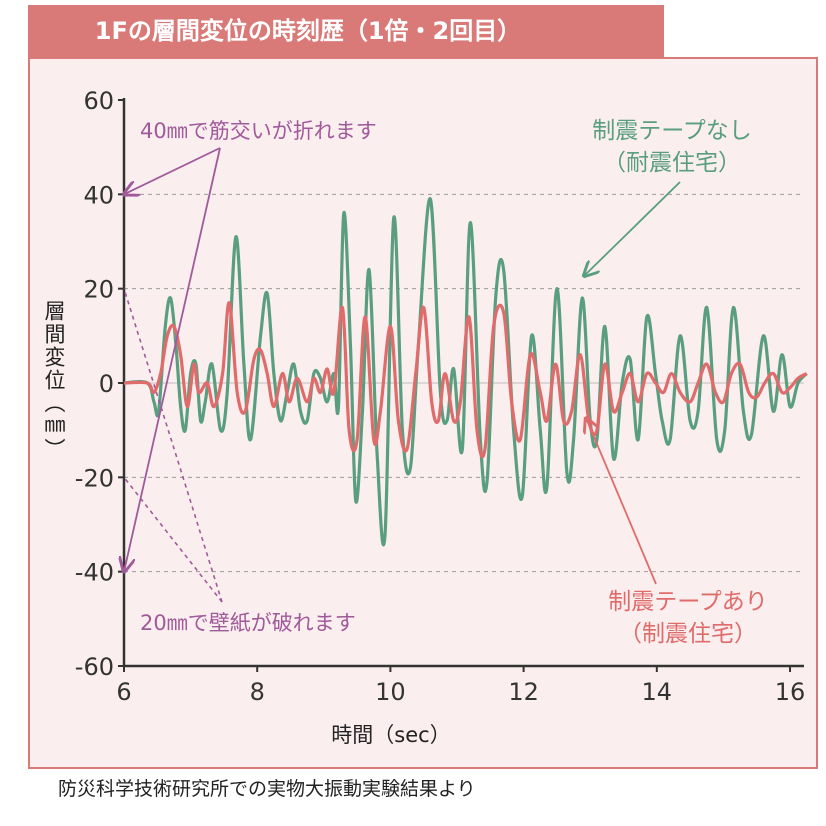 The height and width of the screenshot is (826, 826). I want to click on label-no-tape: 制震テープなし, so click(672, 131).